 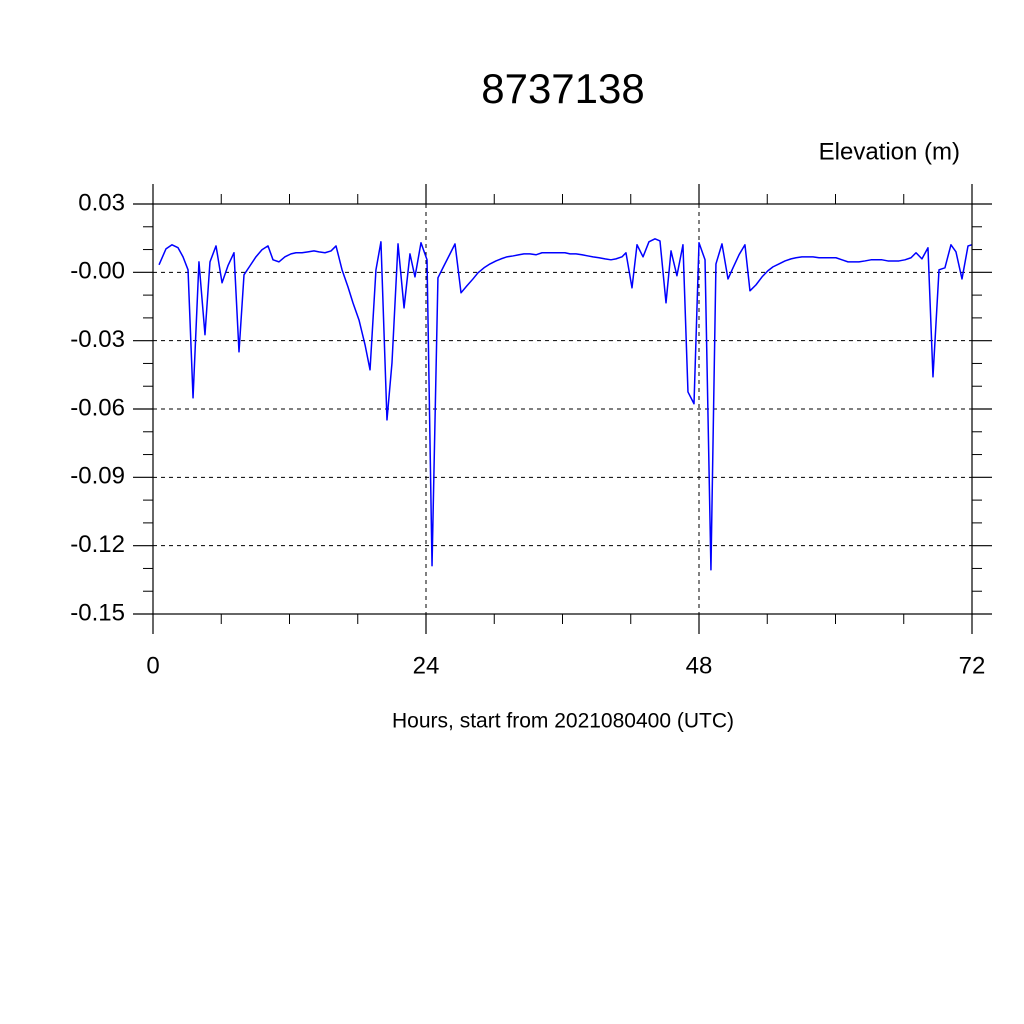 I want to click on y-tick-label: -0.00, so click(x=97, y=271).